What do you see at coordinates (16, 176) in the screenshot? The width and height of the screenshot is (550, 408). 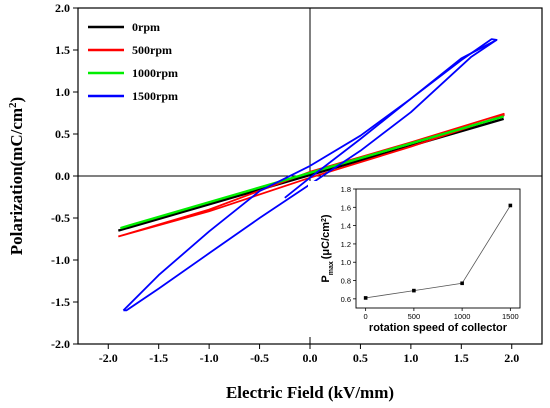 I see `y-axis-title: Polarization(mC/cm2)` at bounding box center [16, 176].